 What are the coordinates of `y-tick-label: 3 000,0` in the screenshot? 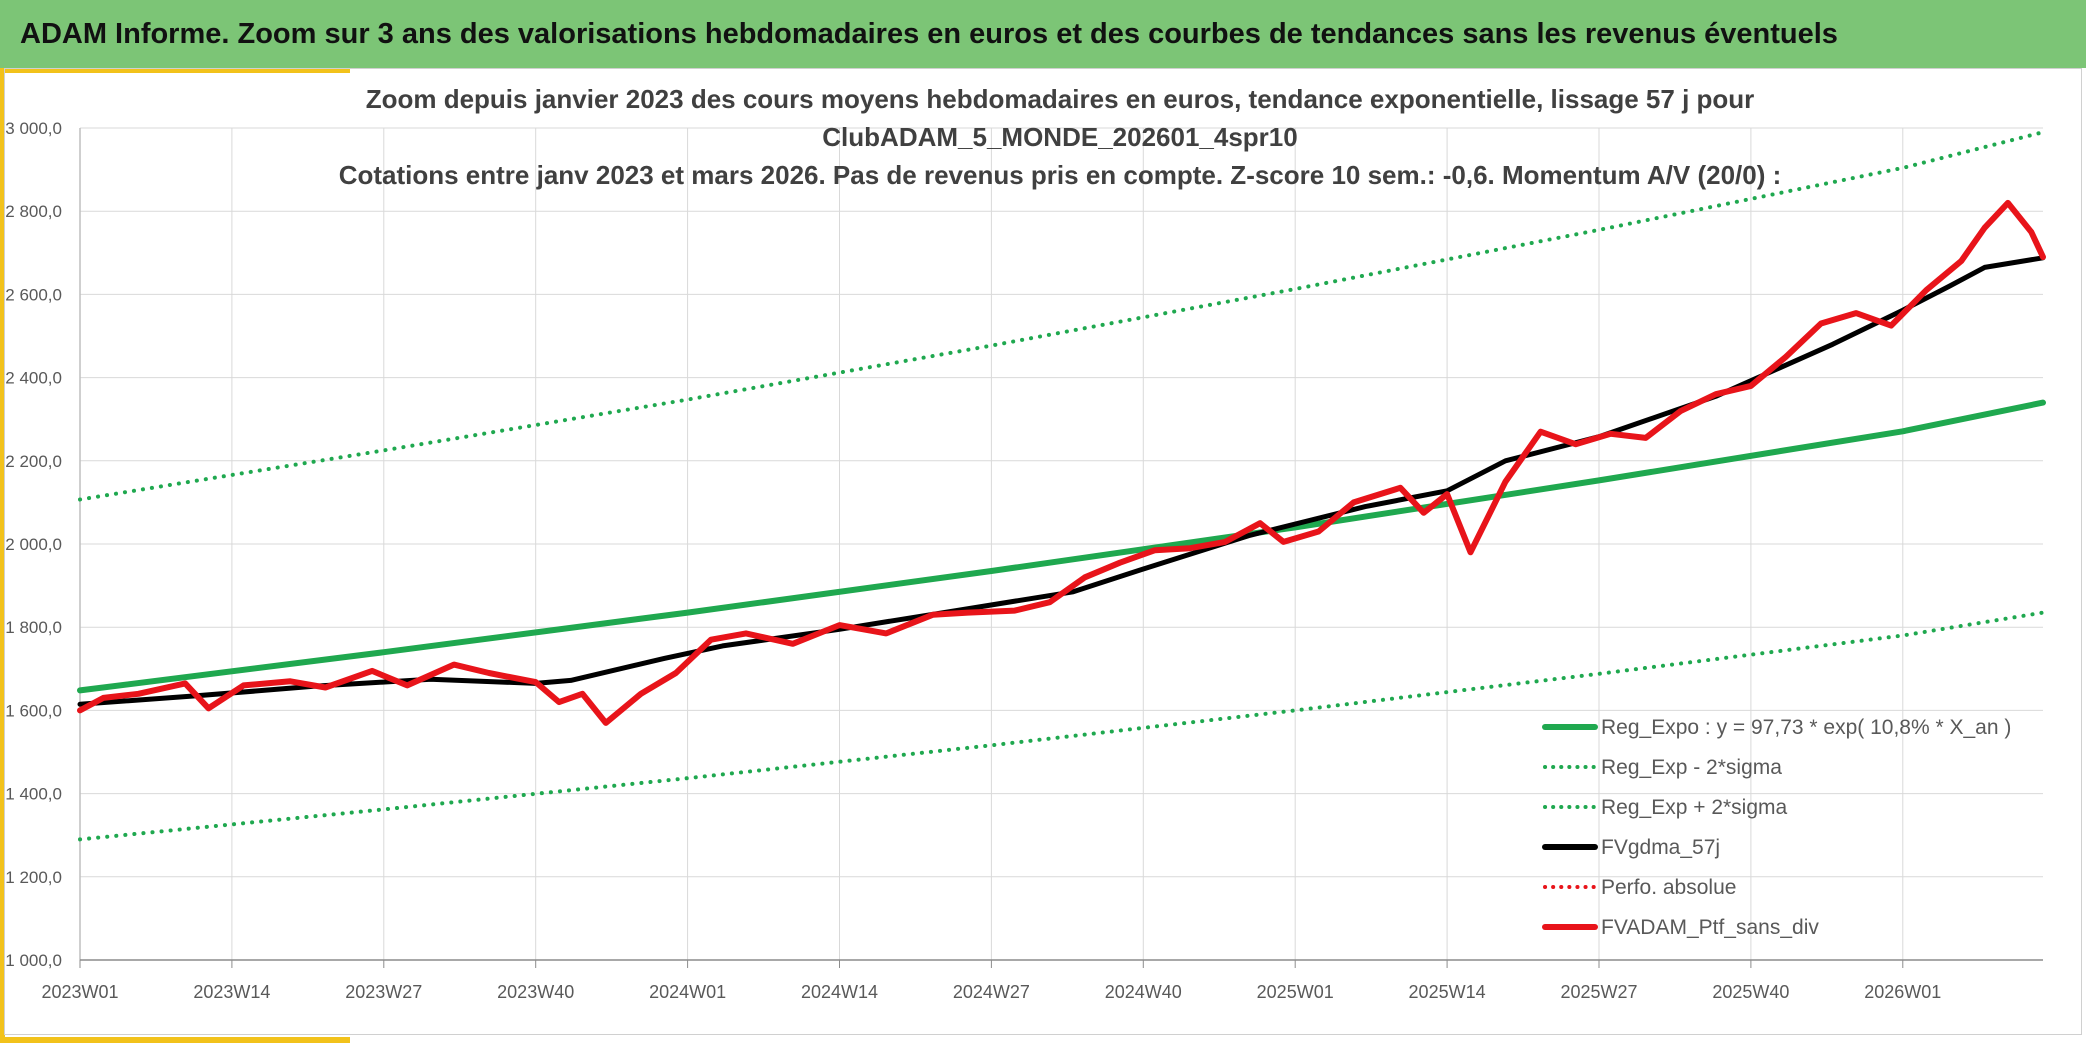 It's located at (33, 128).